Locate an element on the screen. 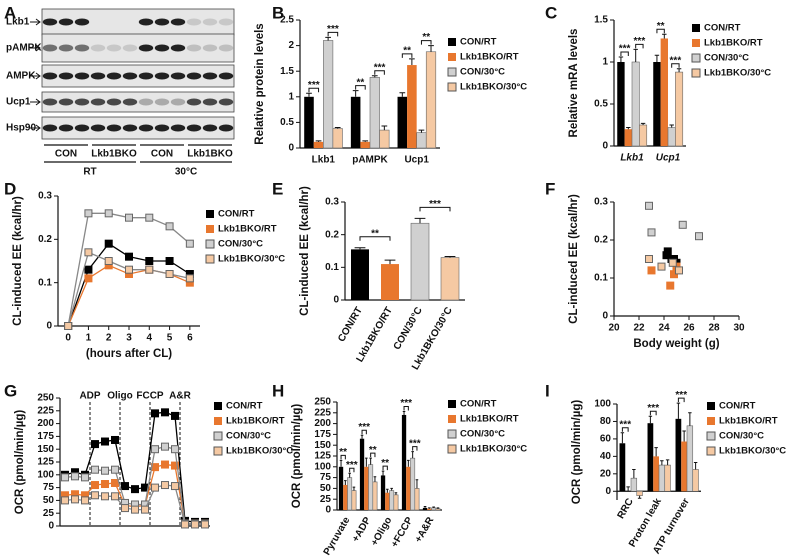 The image size is (800, 557). y-tick-label: 25 is located at coordinates (326, 499).